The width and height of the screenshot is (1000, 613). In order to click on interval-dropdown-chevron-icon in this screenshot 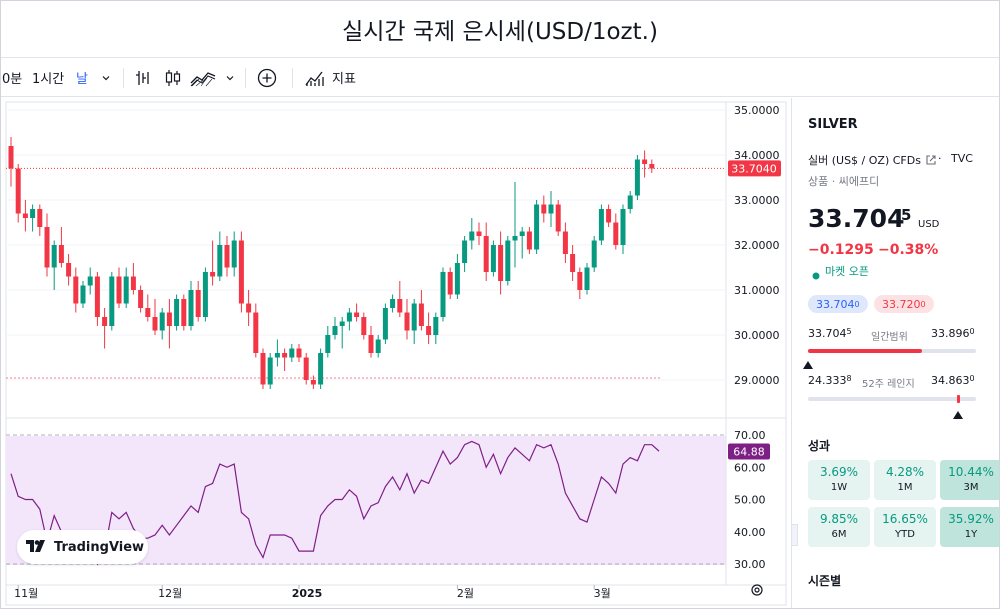, I will do `click(106, 77)`.